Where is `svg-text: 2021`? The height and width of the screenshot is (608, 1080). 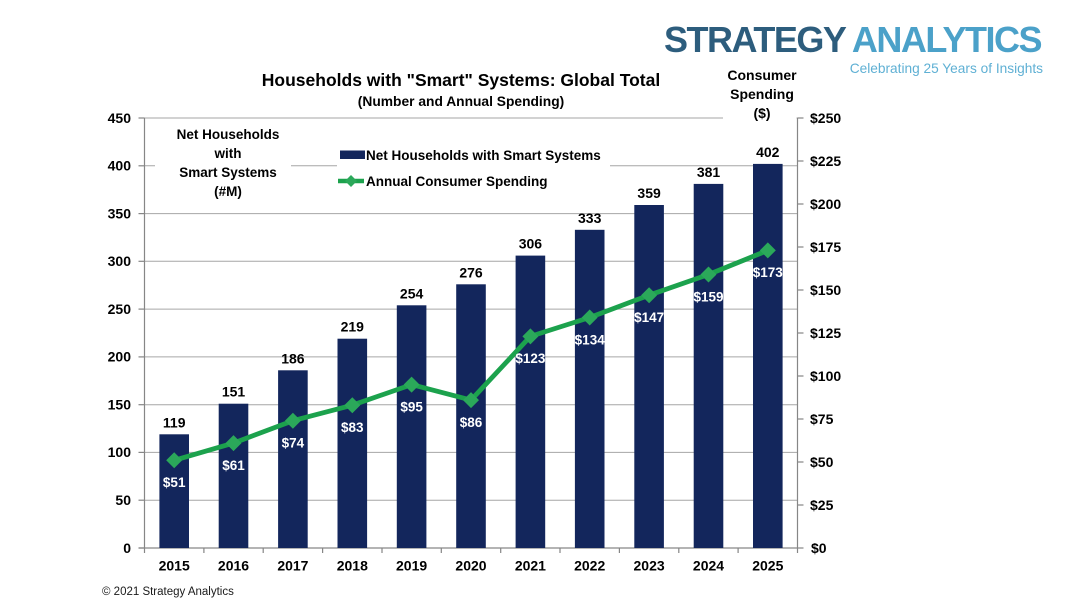
svg-text: 2021 is located at coordinates (530, 566).